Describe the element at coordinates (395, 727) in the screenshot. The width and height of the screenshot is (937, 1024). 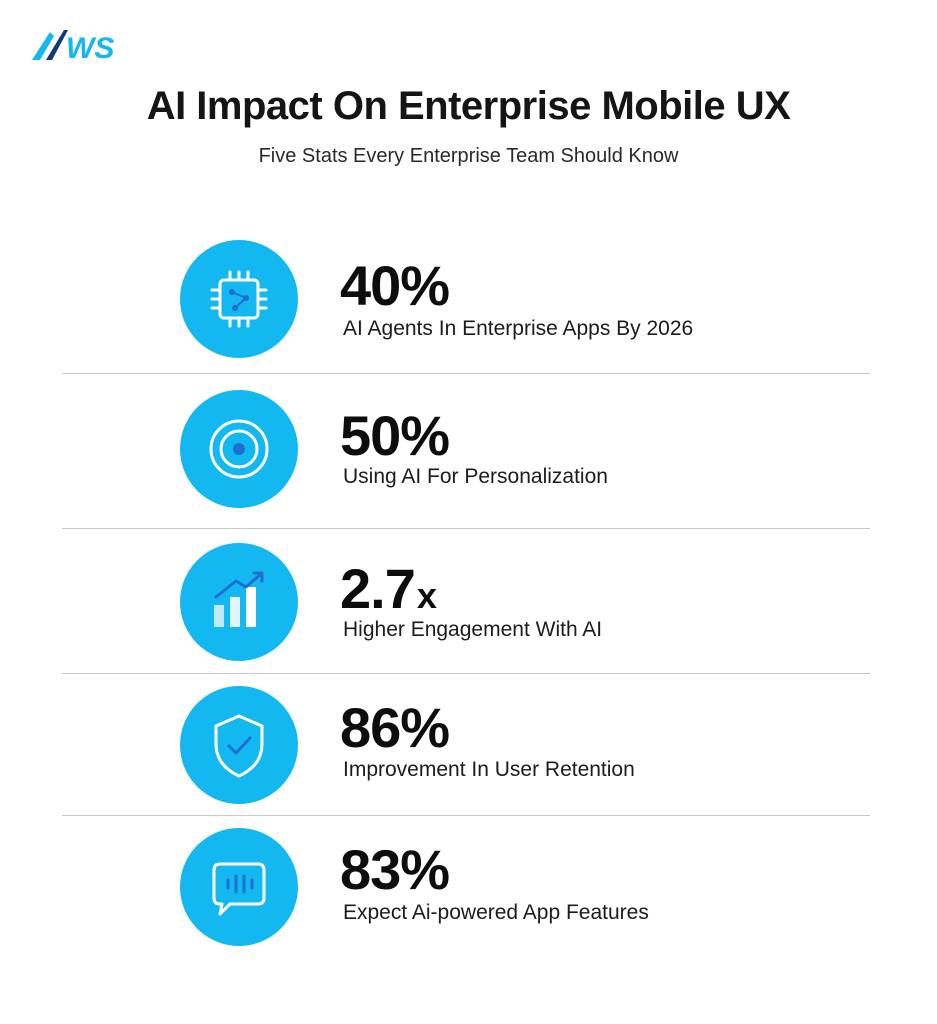
I see `stat-value: 86%` at that location.